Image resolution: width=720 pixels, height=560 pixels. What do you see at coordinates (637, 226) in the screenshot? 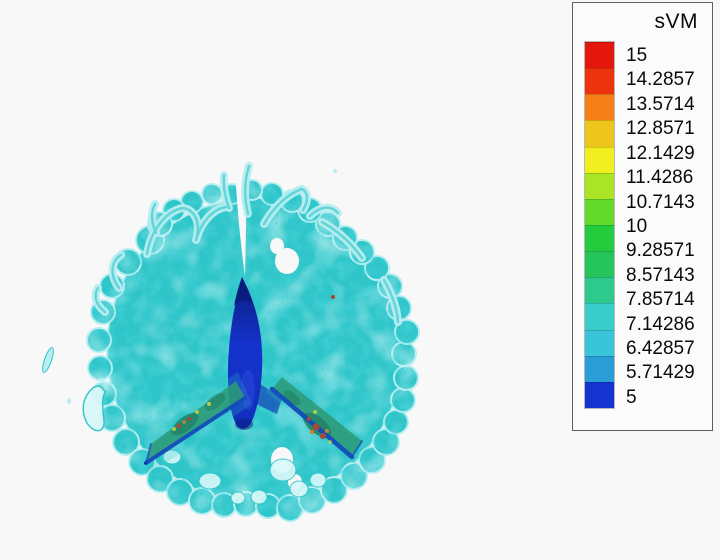
I see `legend-tick-label: 10` at bounding box center [637, 226].